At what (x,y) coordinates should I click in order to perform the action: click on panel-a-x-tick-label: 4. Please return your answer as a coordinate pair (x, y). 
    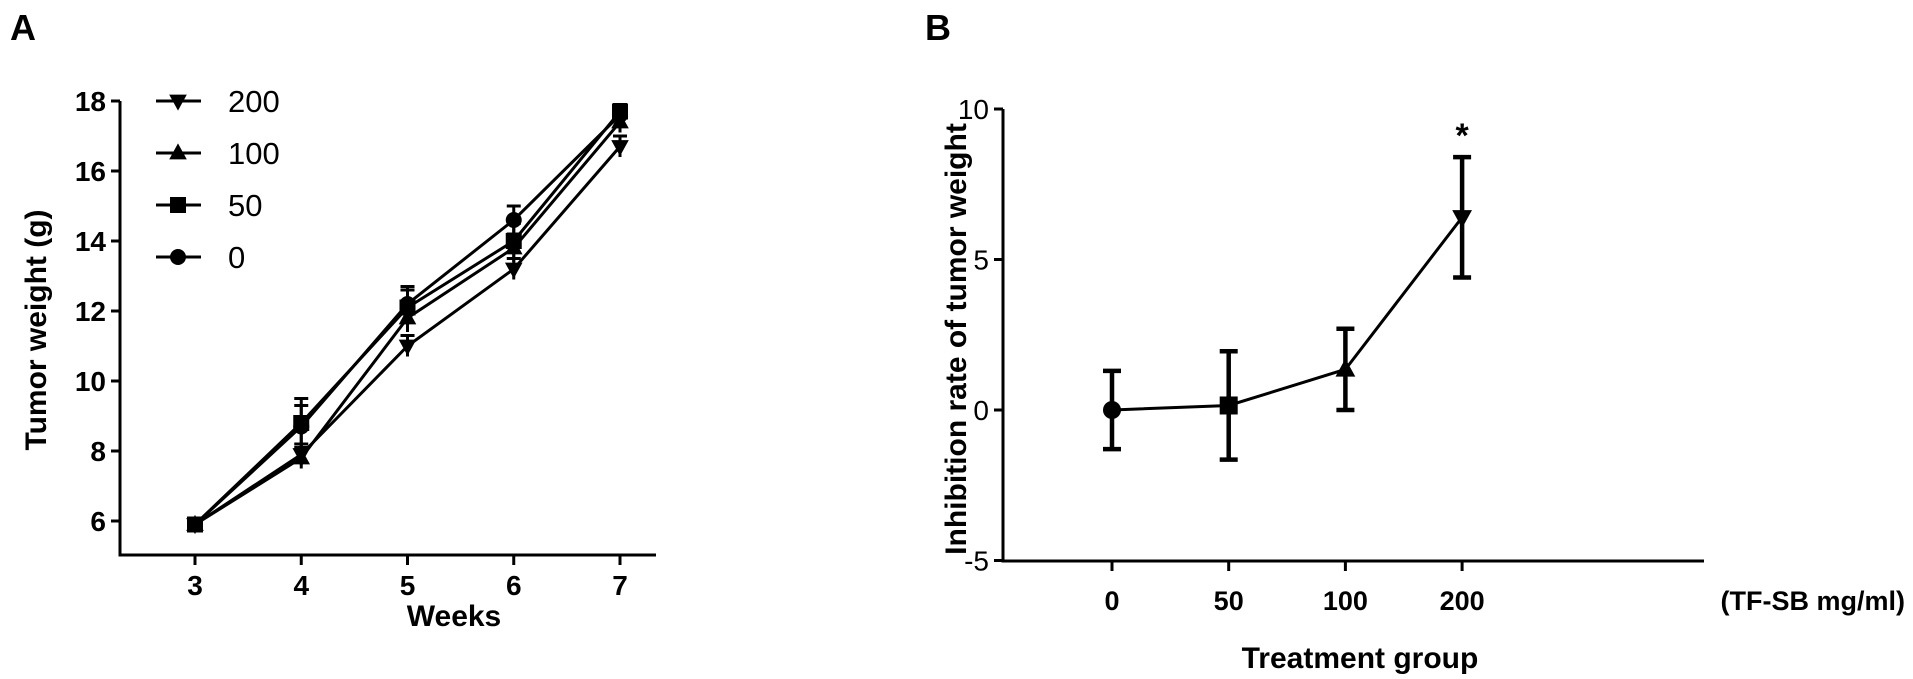
    Looking at the image, I should click on (301, 585).